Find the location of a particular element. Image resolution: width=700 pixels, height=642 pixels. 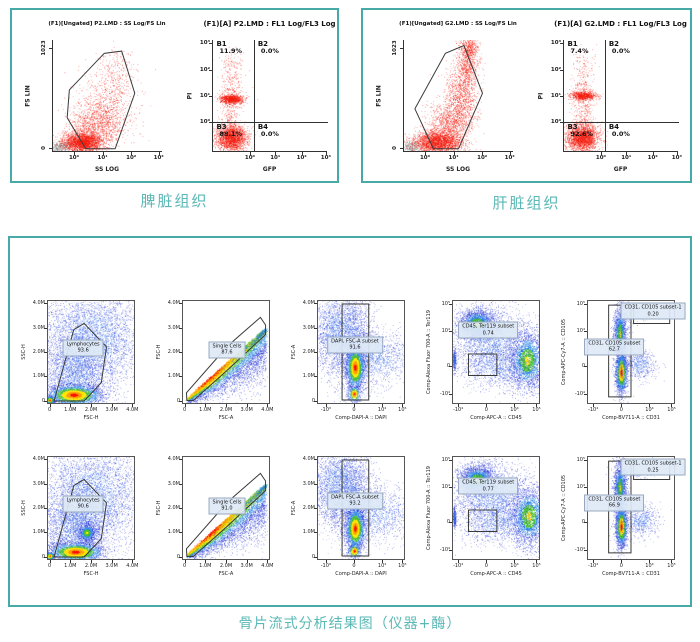

y-axis-tick: 10⁴ is located at coordinates (580, 487).